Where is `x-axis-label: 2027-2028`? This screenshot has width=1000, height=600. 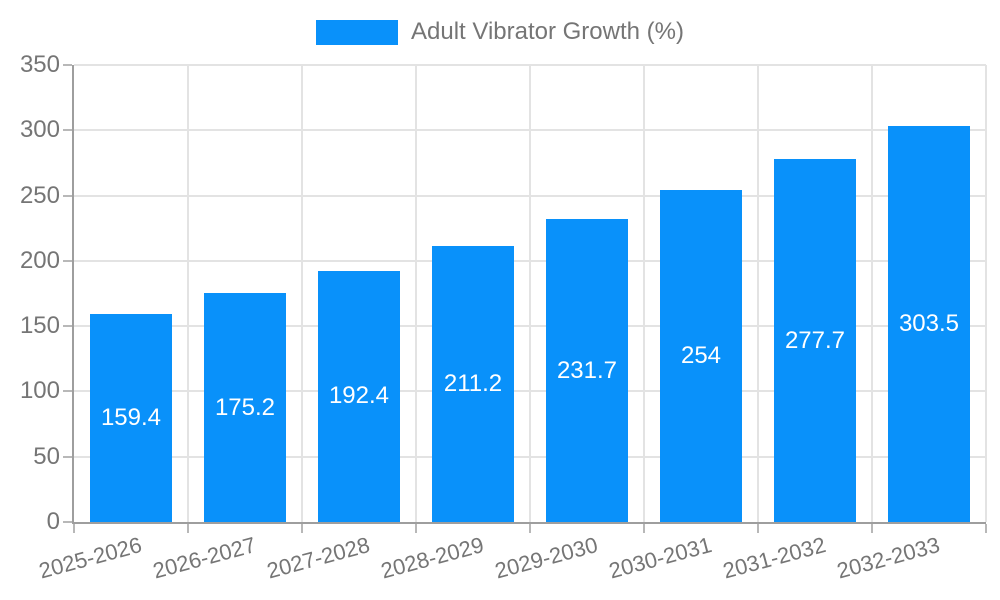 x-axis-label: 2027-2028 is located at coordinates (318, 558).